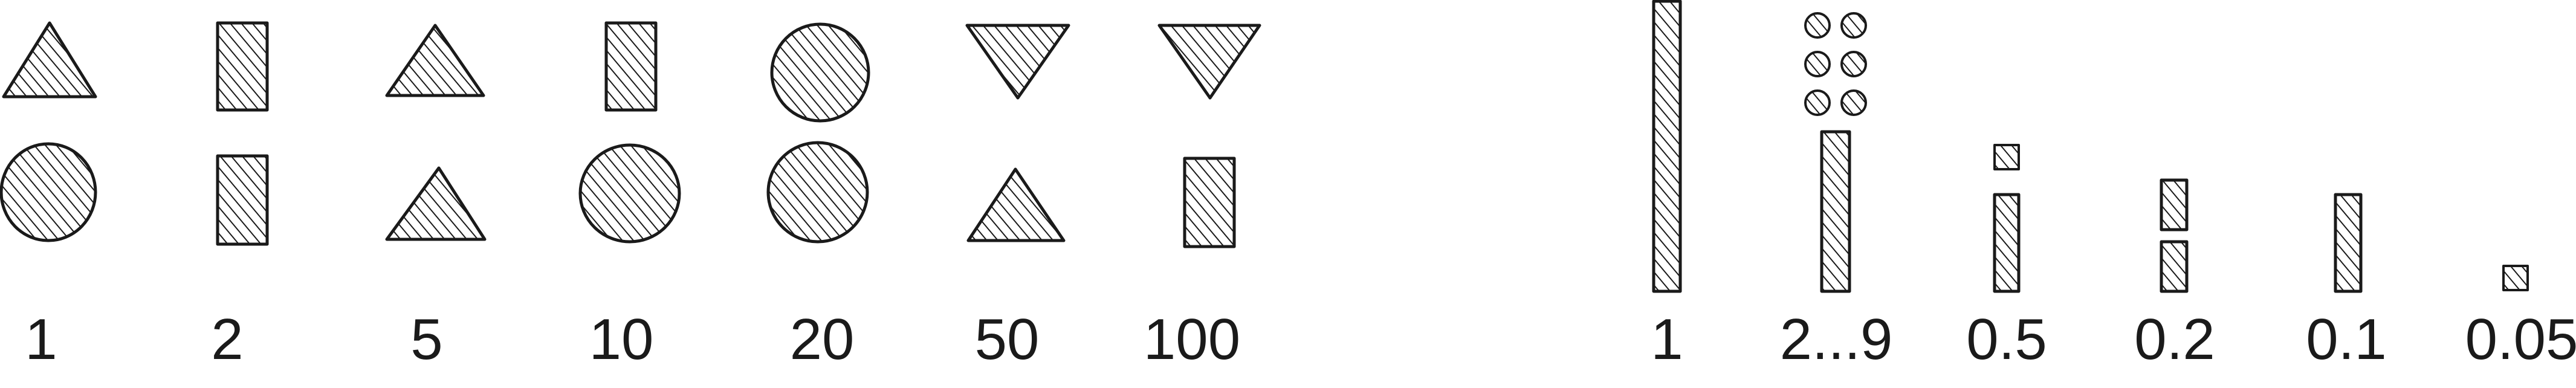 The image size is (2576, 388). I want to click on label-1: 1, so click(41, 339).